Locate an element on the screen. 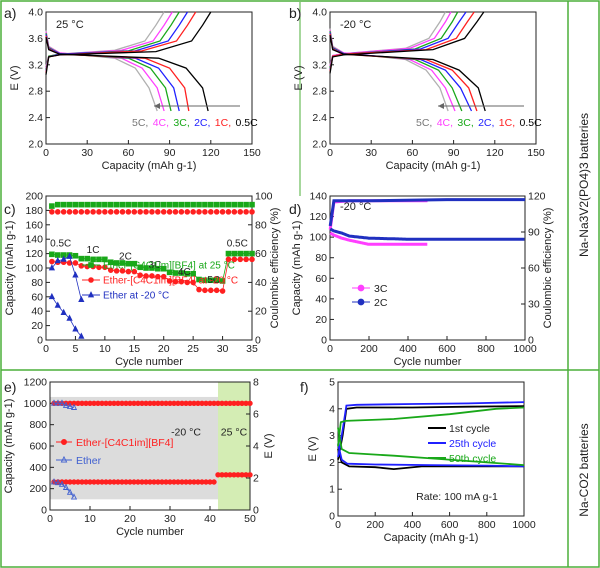 The height and width of the screenshot is (568, 600). side-label-bottom: Na-CO2 batteries is located at coordinates (584, 469).